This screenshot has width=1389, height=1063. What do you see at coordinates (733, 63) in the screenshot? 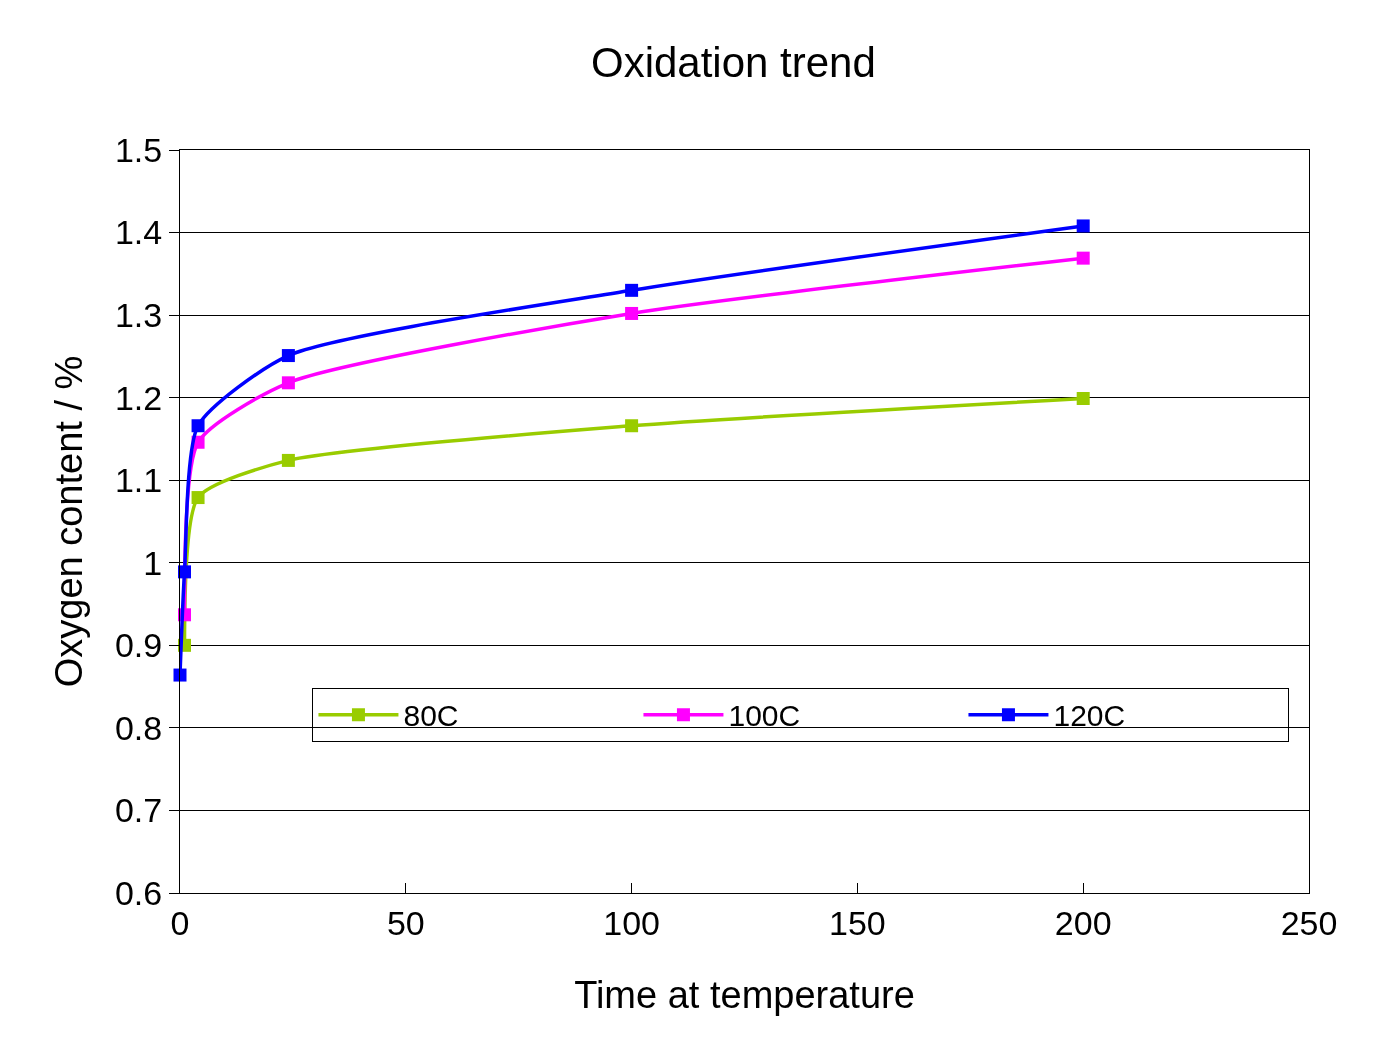
I see `chart-title: Oxidation trend` at bounding box center [733, 63].